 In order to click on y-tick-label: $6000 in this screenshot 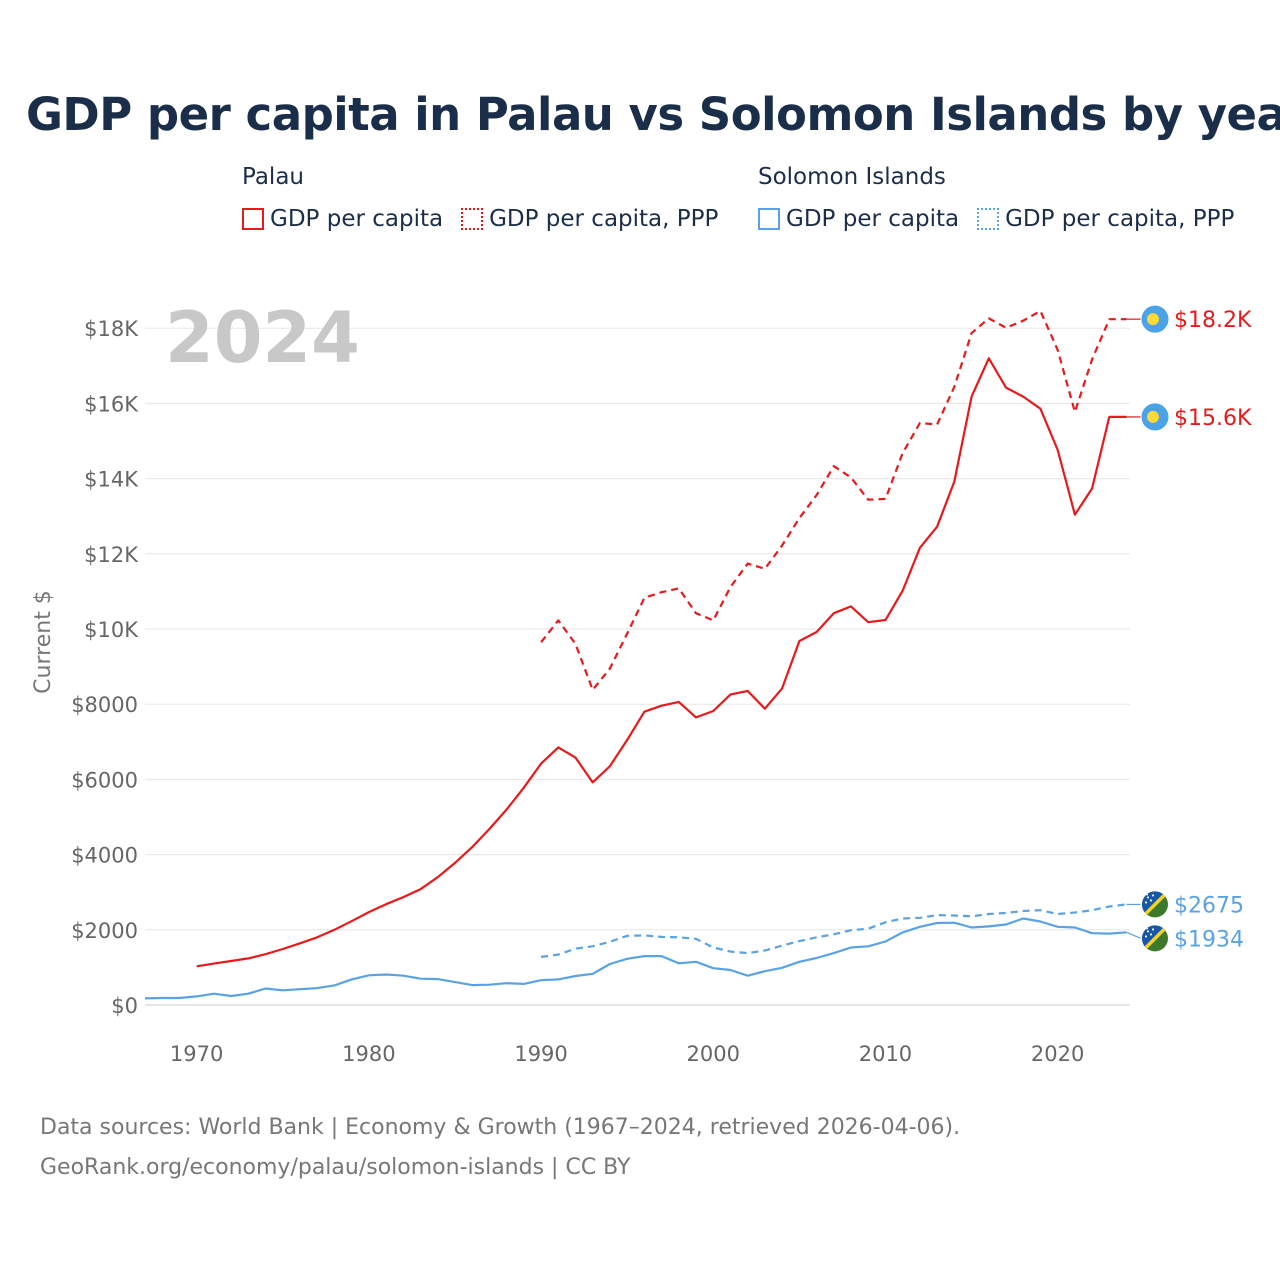, I will do `click(104, 780)`.